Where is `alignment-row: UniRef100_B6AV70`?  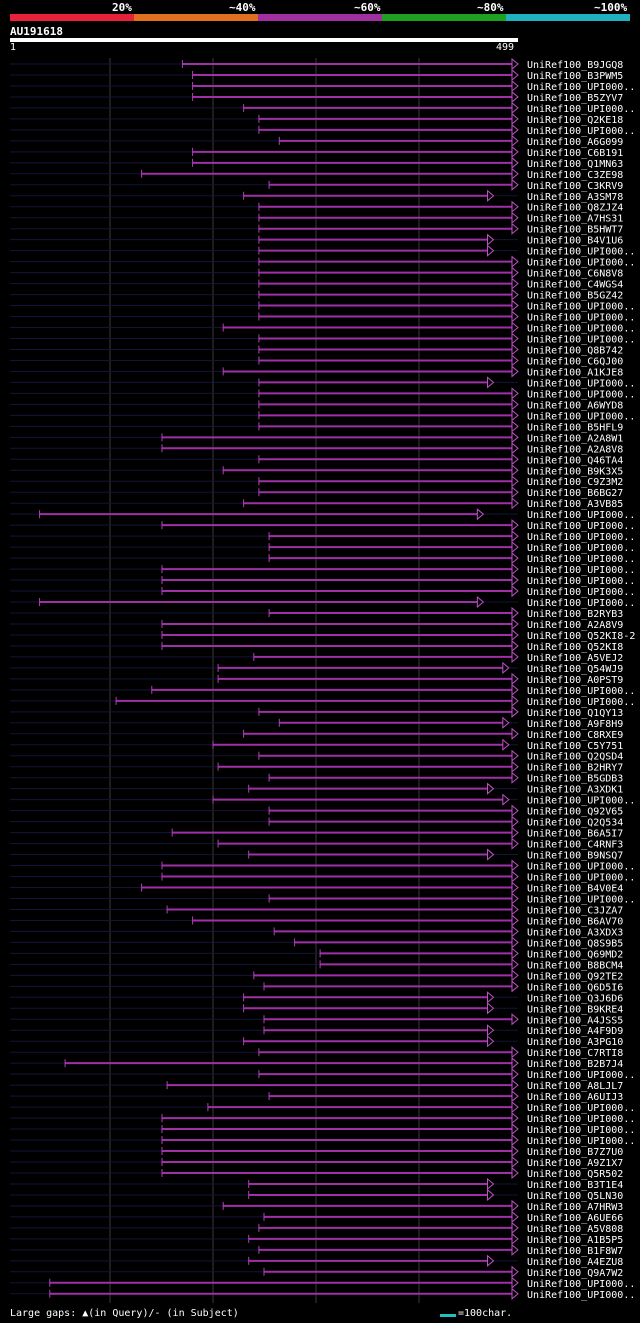
alignment-row: UniRef100_B6AV70 is located at coordinates (316, 920).